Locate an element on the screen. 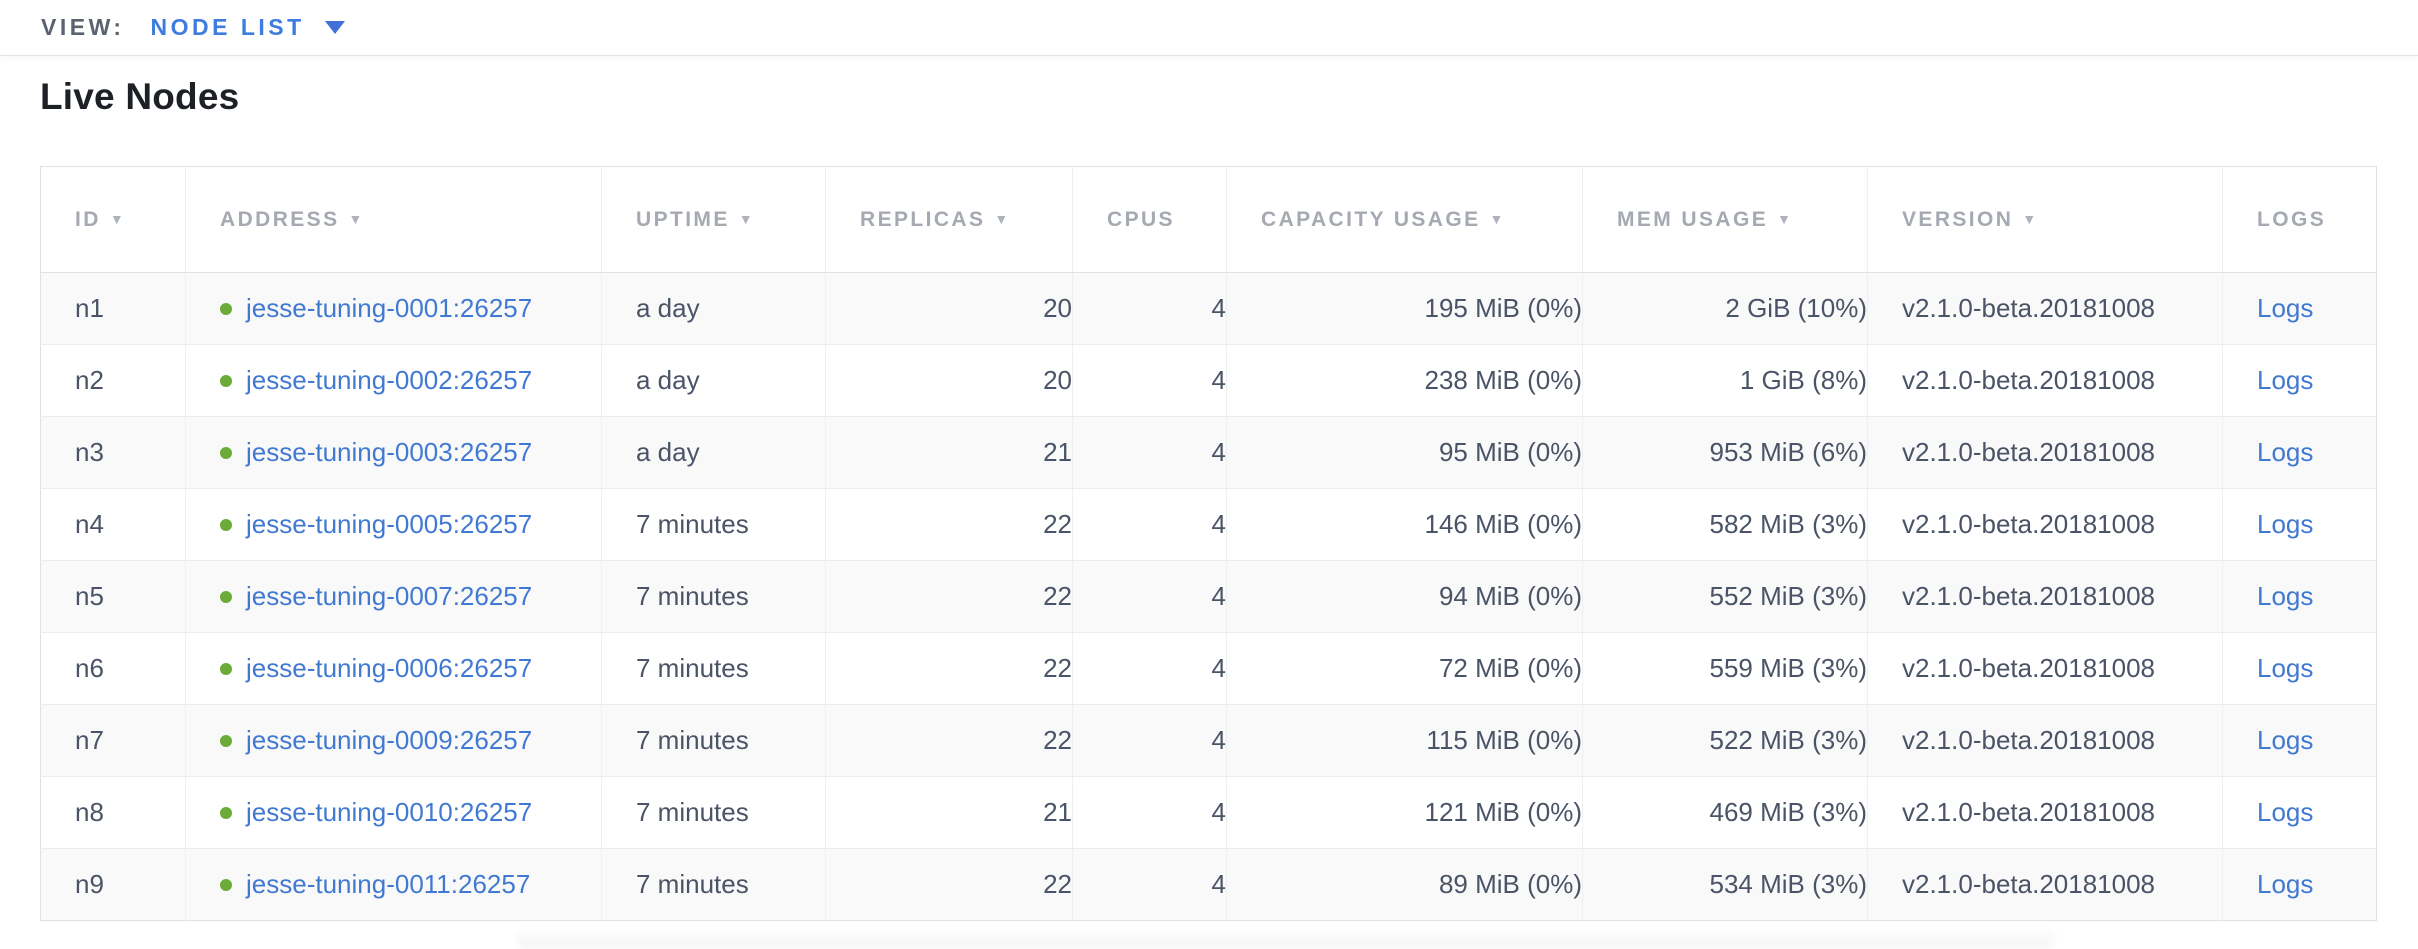 Image resolution: width=2418 pixels, height=949 pixels. cell-replicas: 21 is located at coordinates (949, 812).